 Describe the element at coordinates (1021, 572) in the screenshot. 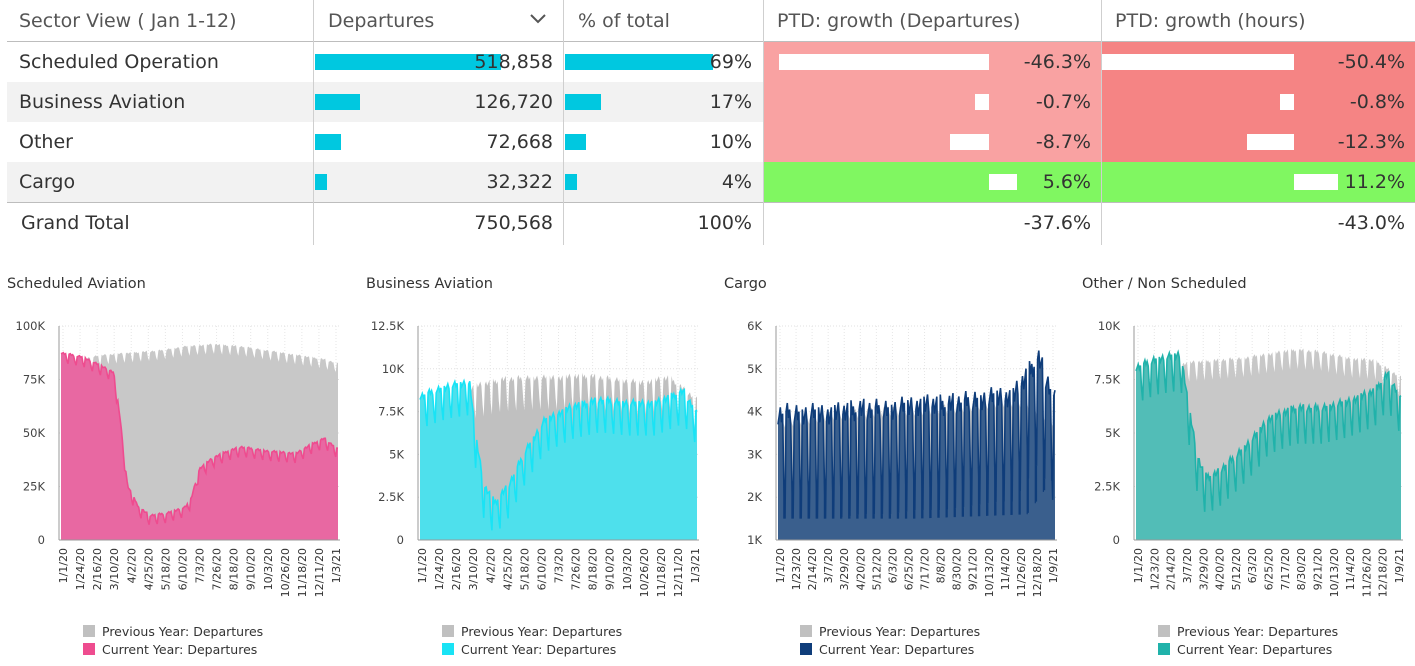

I see `x-tick-label: 11/26/20` at that location.